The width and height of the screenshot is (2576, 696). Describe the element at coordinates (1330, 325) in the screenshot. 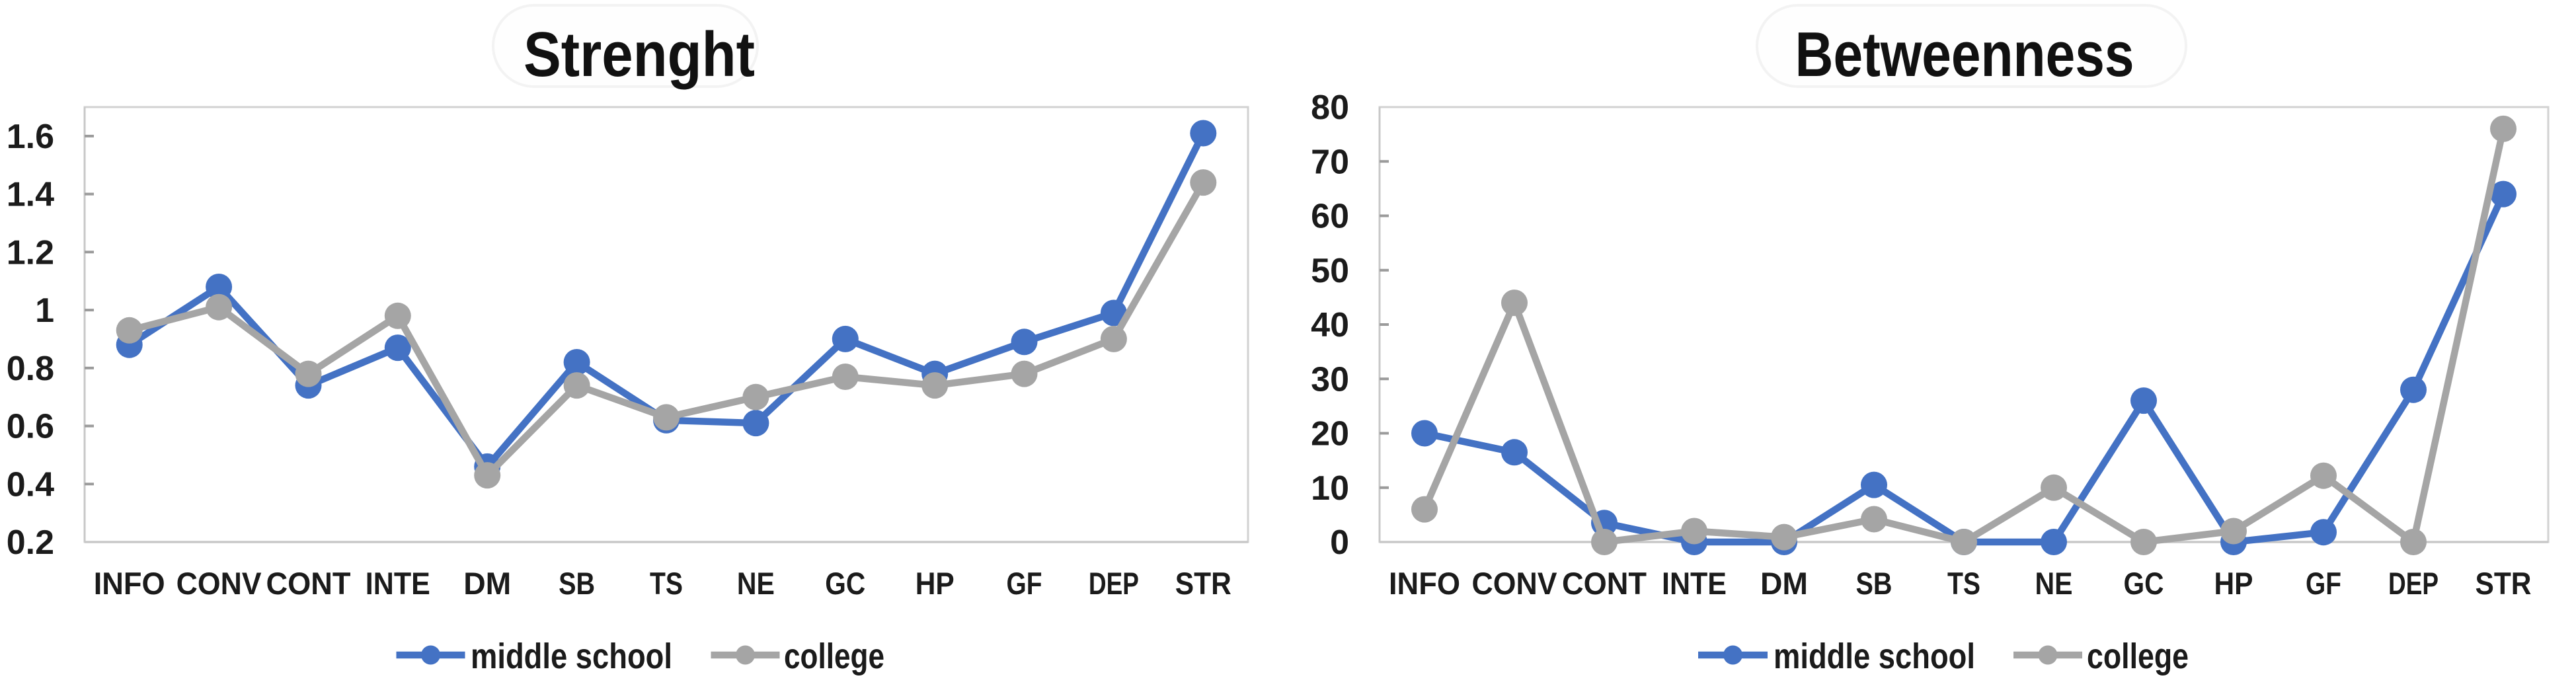

I see `svg-text: 40` at that location.